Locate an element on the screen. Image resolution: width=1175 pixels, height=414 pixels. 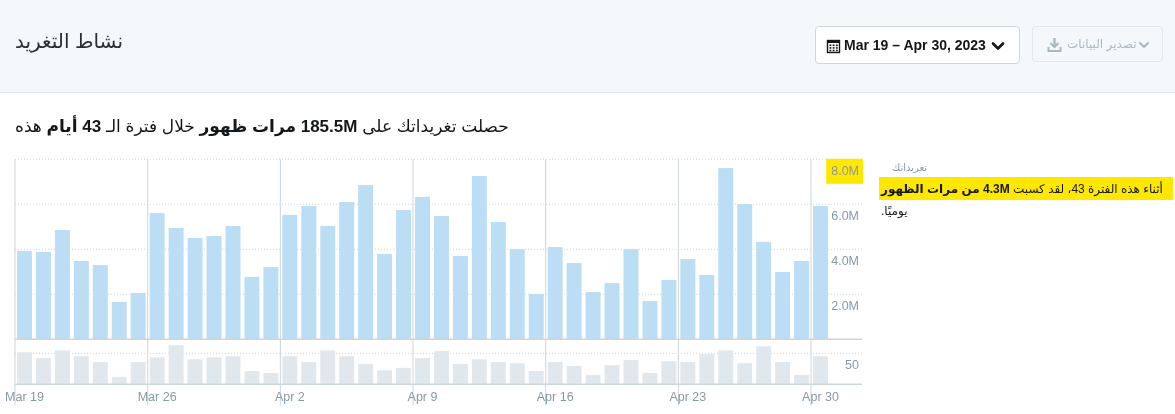
x-tick-label: Mar 26 is located at coordinates (157, 397).